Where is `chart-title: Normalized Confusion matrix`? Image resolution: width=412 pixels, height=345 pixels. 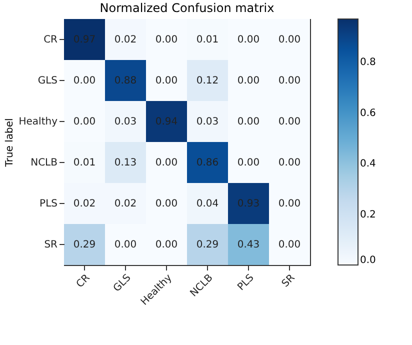
chart-title: Normalized Confusion matrix is located at coordinates (187, 8).